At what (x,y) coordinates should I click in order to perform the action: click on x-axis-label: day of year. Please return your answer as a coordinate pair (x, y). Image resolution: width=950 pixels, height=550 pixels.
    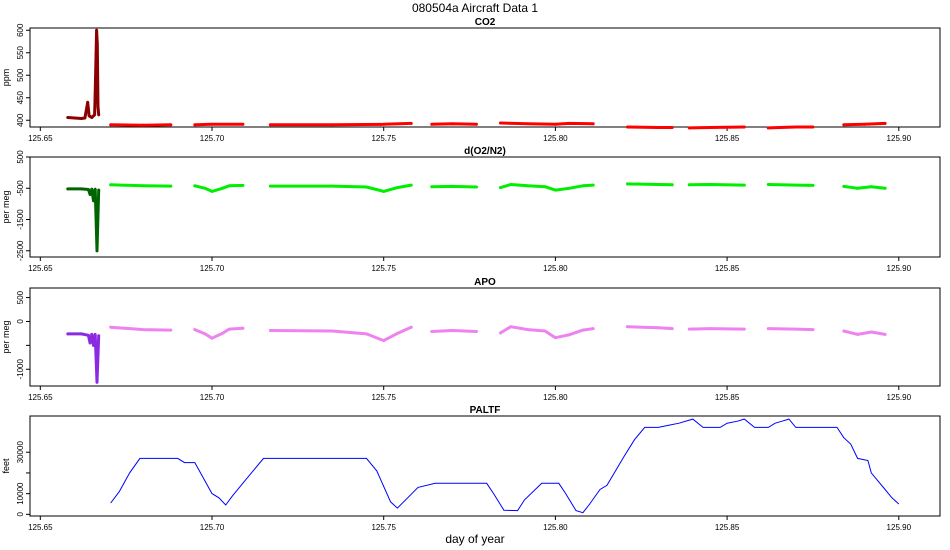
    Looking at the image, I should click on (474, 539).